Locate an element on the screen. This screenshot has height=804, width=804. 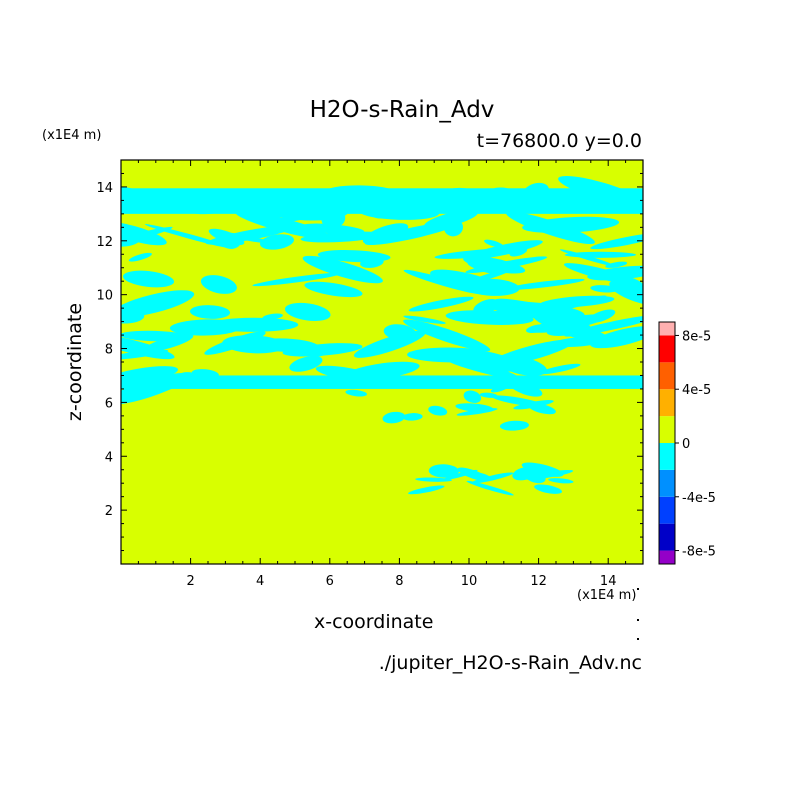
y-tick-label: 2 is located at coordinates (109, 511).